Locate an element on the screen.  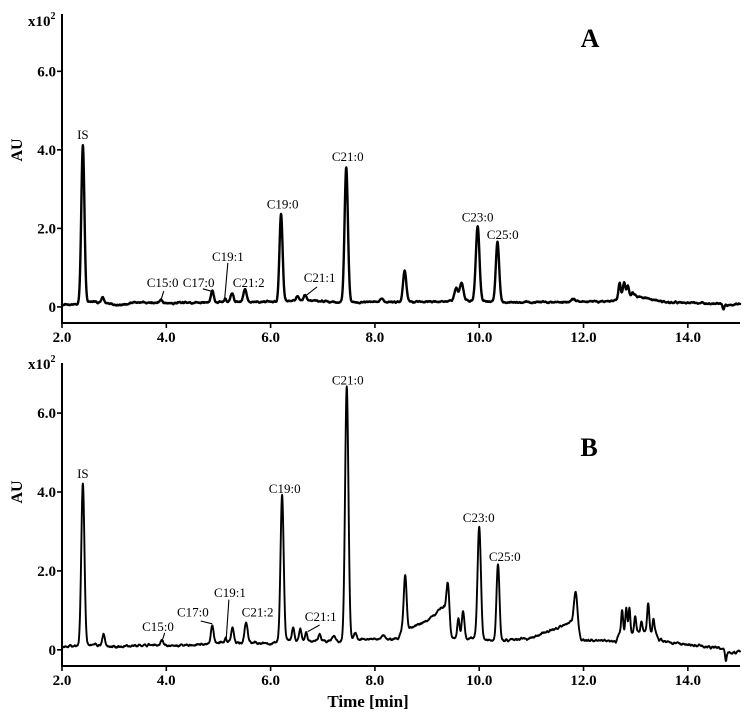
panel-label: B is located at coordinates (588, 447).